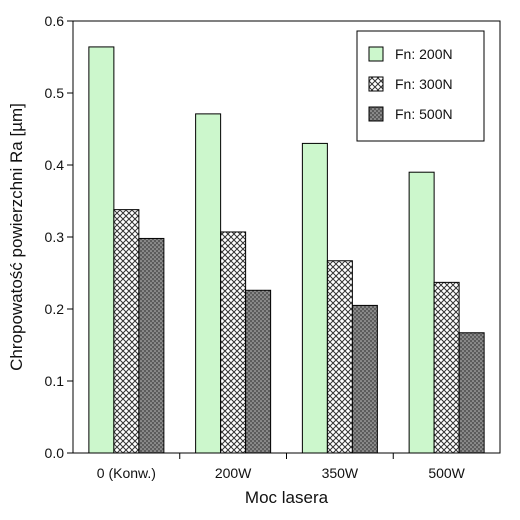 This screenshot has height=520, width=520. What do you see at coordinates (424, 114) in the screenshot?
I see `legend-label-3: Fn: 500N` at bounding box center [424, 114].